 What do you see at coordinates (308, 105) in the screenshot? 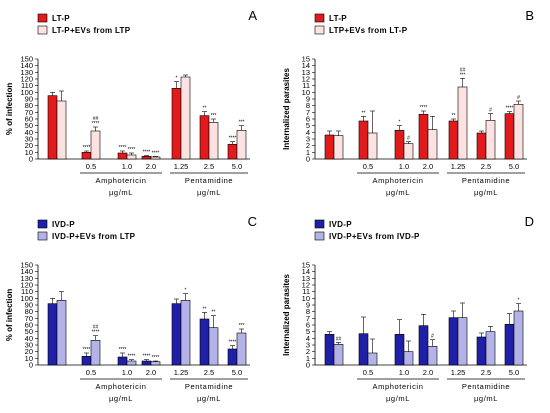
I see `y-tick-label: 8` at bounding box center [308, 105].